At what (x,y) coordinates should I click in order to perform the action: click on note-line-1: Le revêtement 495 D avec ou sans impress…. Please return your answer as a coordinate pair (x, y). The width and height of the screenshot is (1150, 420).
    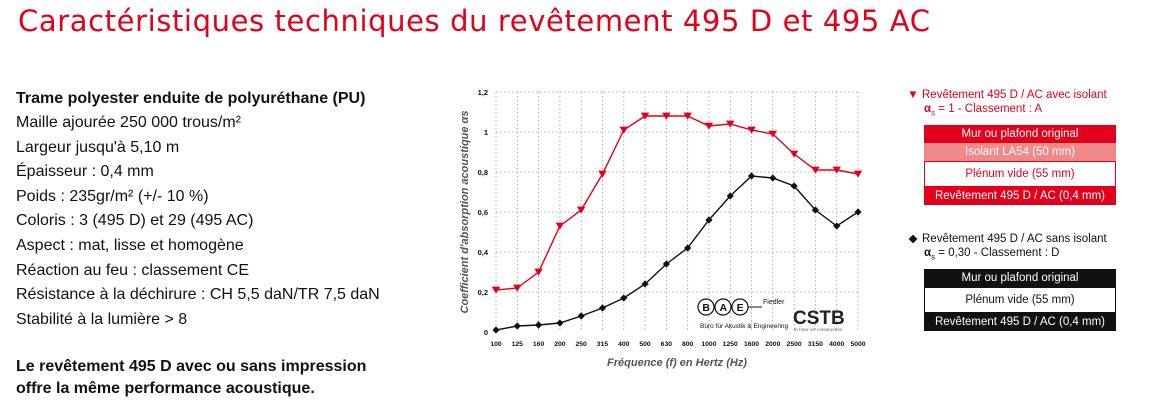
    Looking at the image, I should click on (191, 366).